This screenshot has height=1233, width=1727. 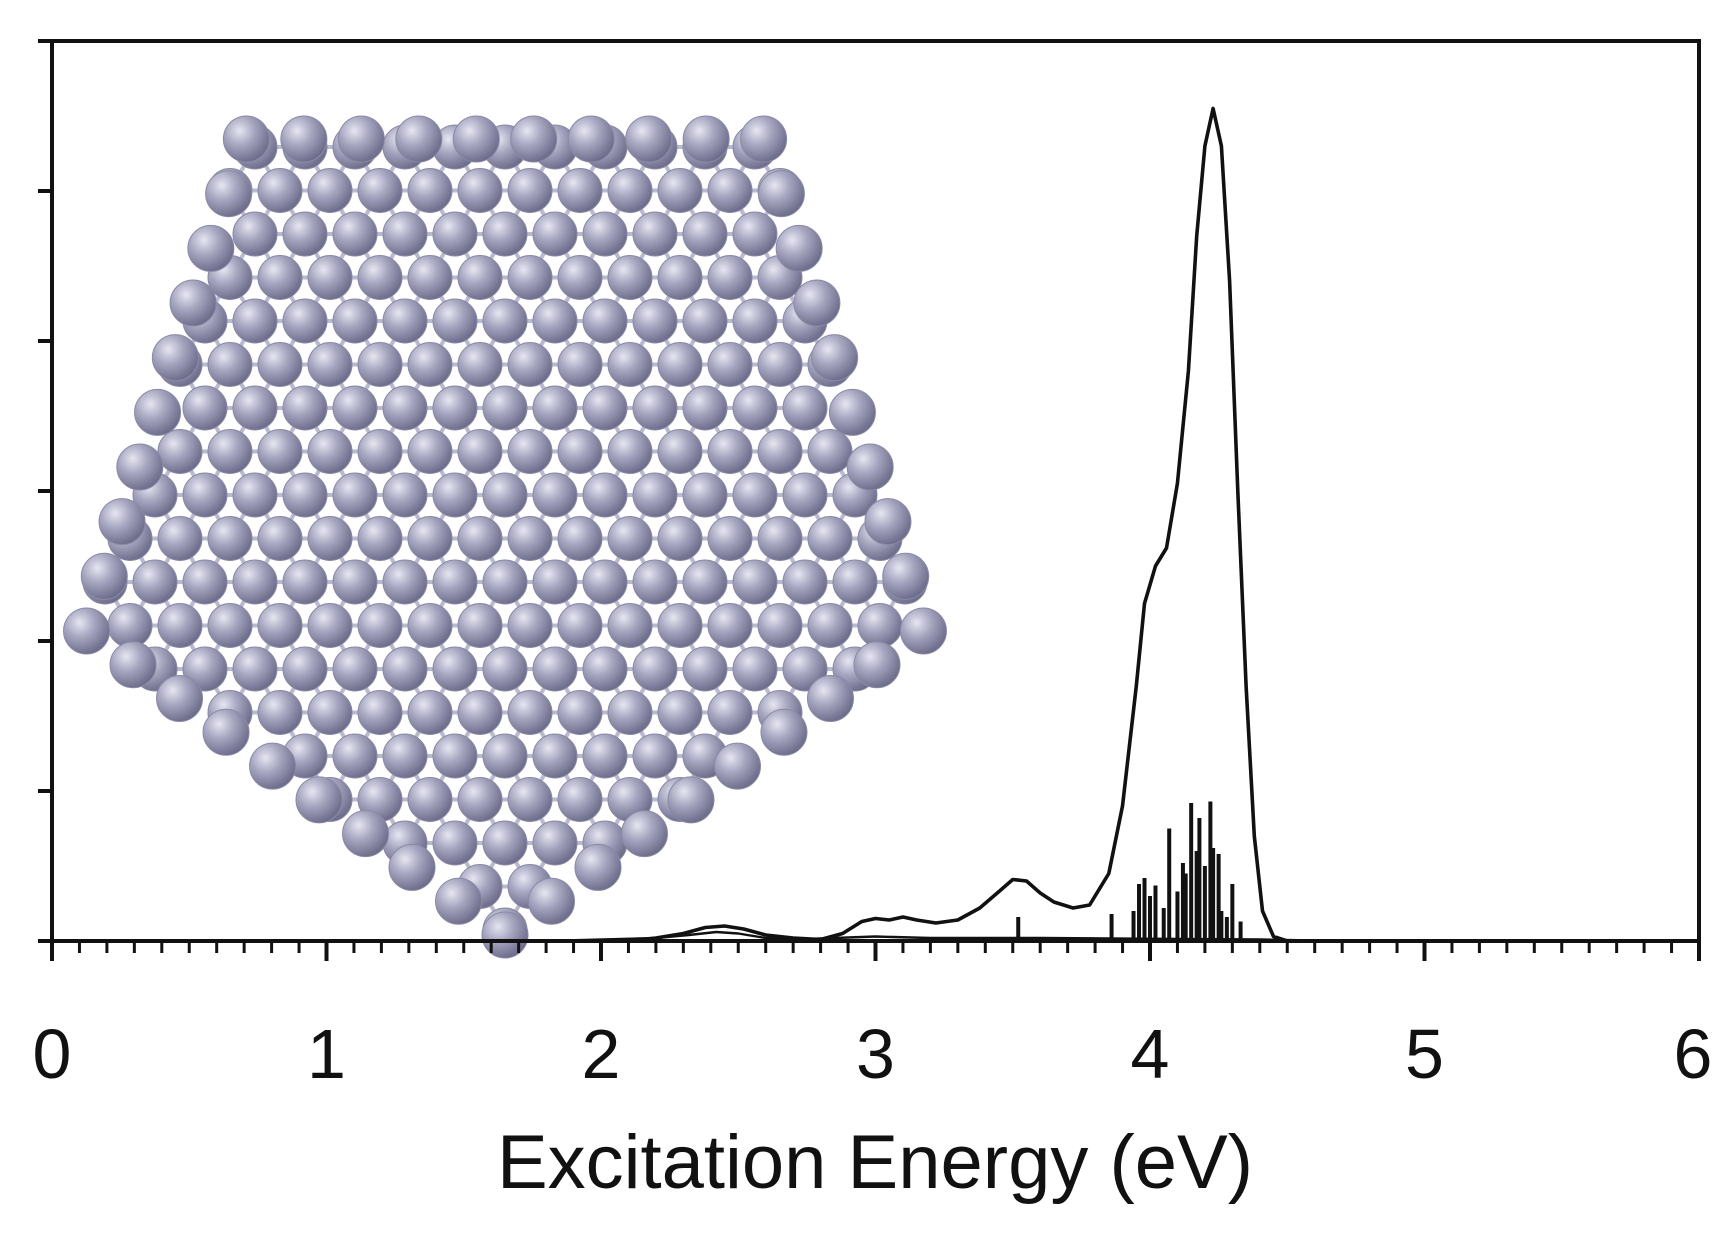 I want to click on x-axis-title: Excitation Energy (eV), so click(x=875, y=1162).